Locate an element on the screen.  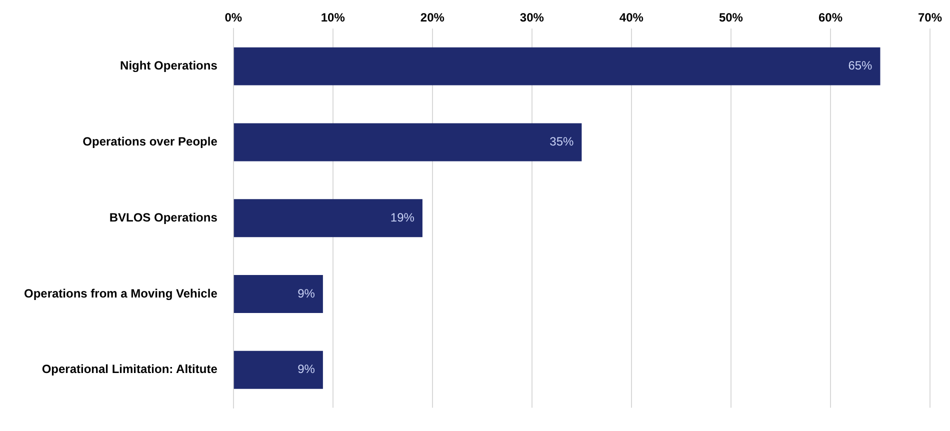
data-label: 19% is located at coordinates (402, 217).